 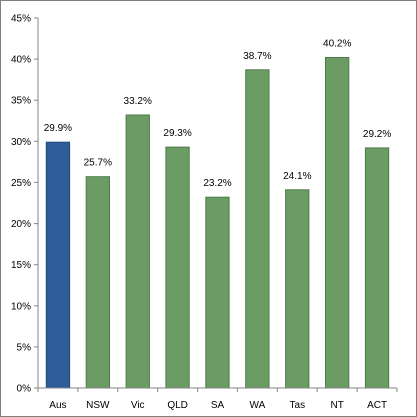 I want to click on category-label-sa: SA, so click(x=218, y=405).